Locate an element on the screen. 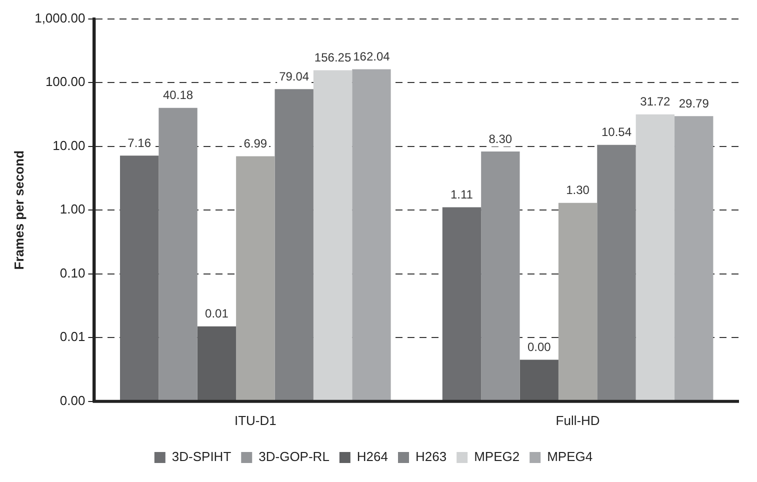 Image resolution: width=757 pixels, height=482 pixels. x-tick-label: Full-HD is located at coordinates (578, 420).